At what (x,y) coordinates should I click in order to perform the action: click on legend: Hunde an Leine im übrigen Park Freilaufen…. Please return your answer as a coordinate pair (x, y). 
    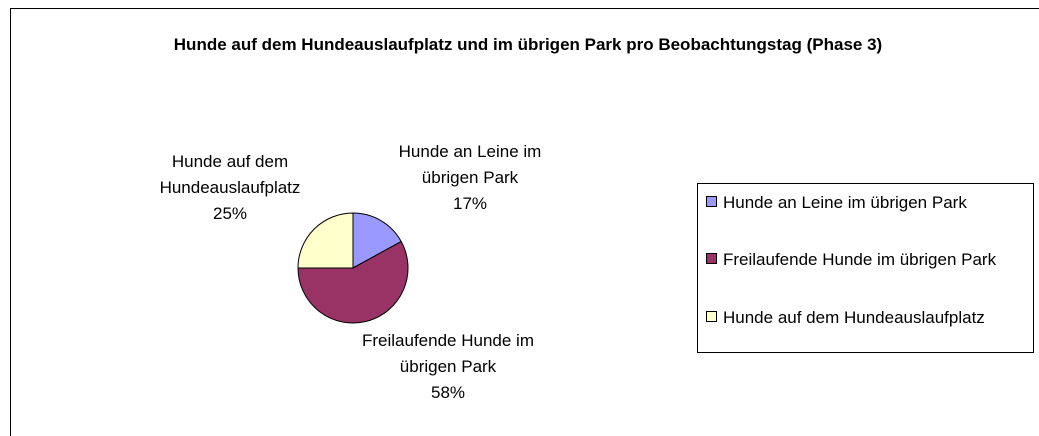
    Looking at the image, I should click on (865, 268).